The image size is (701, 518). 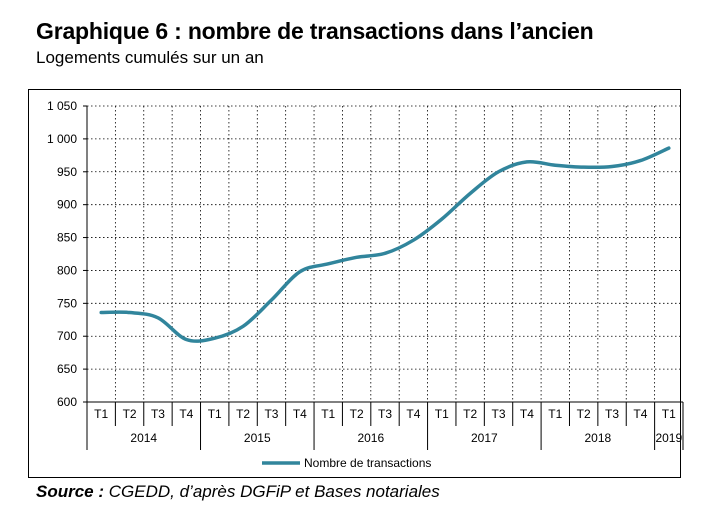 I want to click on year-label: 2019, so click(x=668, y=438).